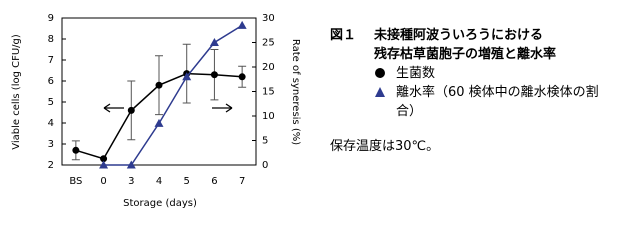 This screenshot has height=240, width=620. Describe the element at coordinates (51, 165) in the screenshot. I see `y-tick-label: 2` at that location.